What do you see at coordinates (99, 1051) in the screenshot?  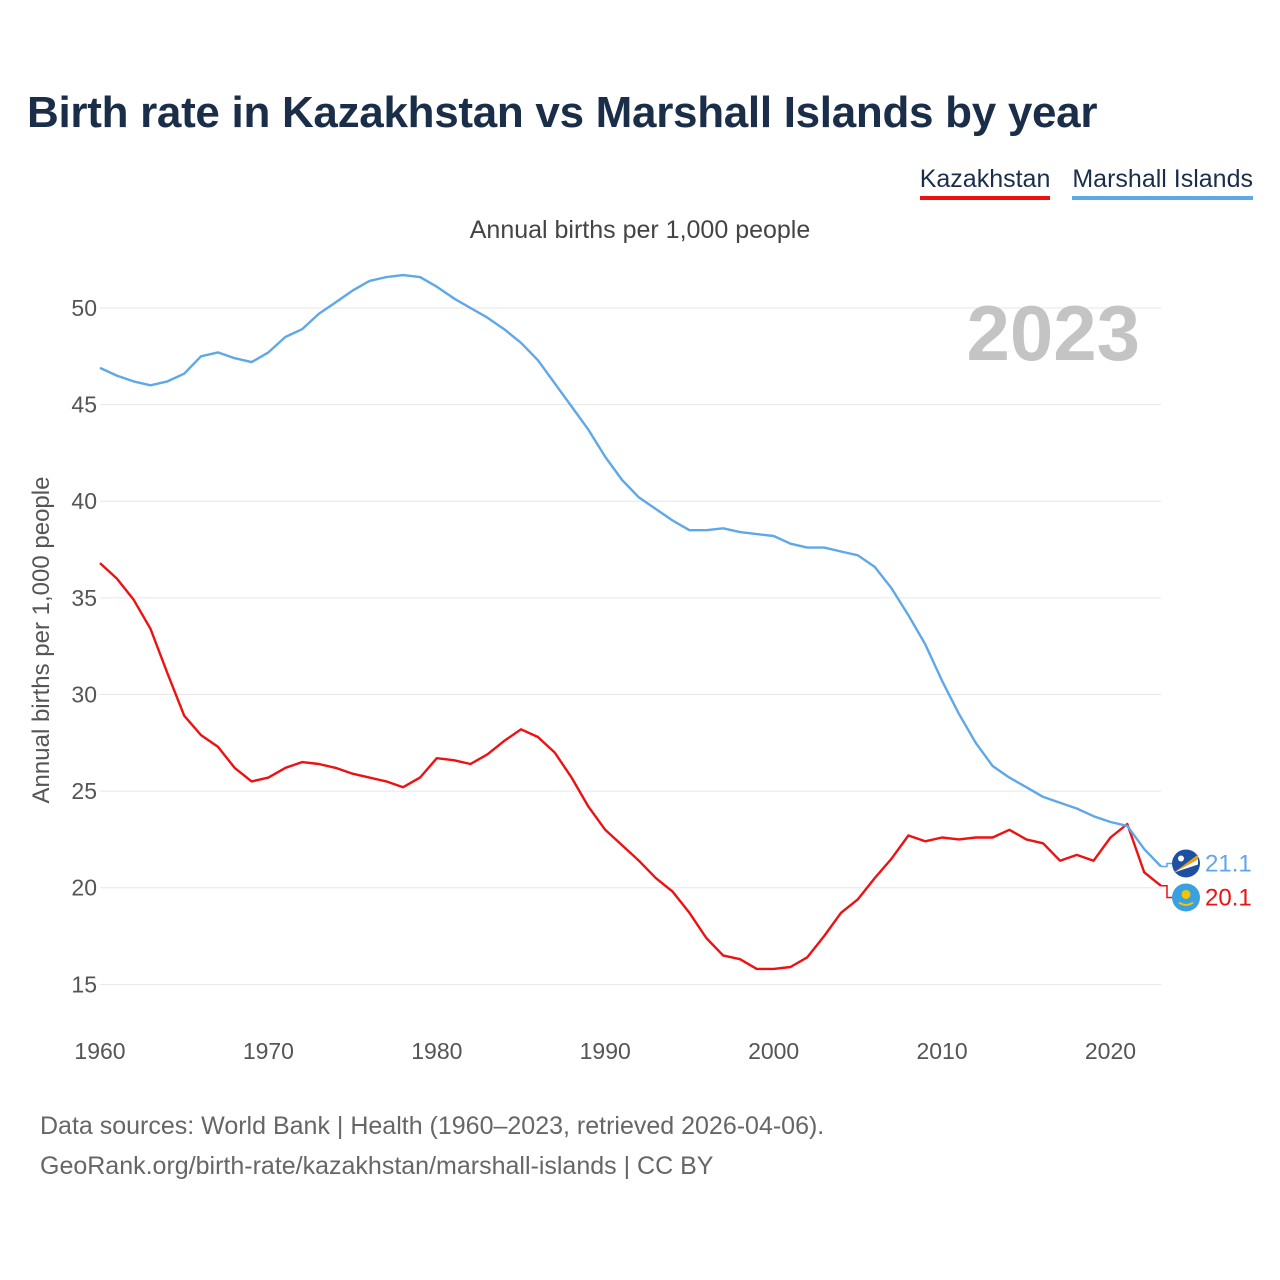 I see `x-tick-label: 1960` at bounding box center [99, 1051].